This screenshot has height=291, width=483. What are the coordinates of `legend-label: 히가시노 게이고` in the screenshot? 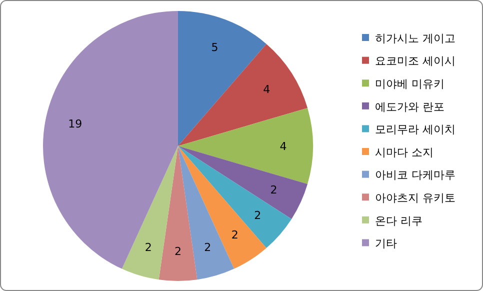 It's located at (415, 38).